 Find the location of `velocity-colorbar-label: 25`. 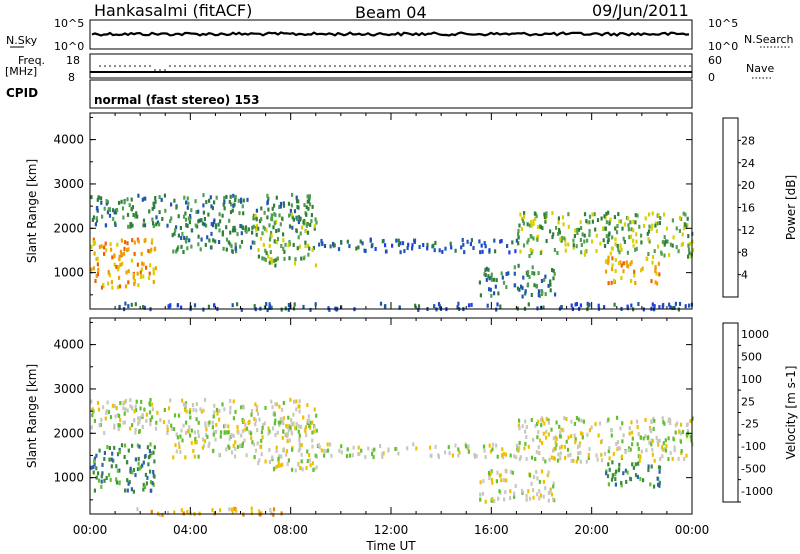

velocity-colorbar-label: 25 is located at coordinates (748, 401).